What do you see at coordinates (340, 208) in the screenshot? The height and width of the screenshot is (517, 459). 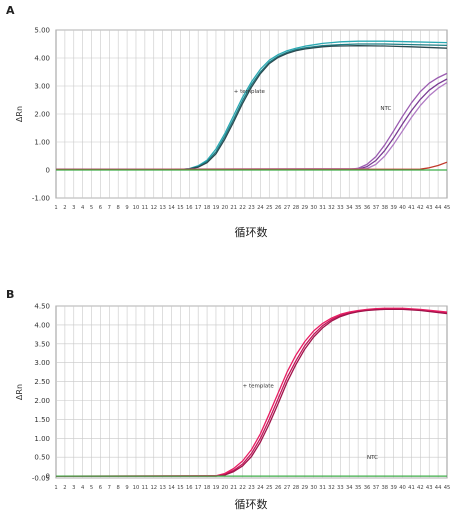 I see `x-tick-label: 33` at bounding box center [340, 208].